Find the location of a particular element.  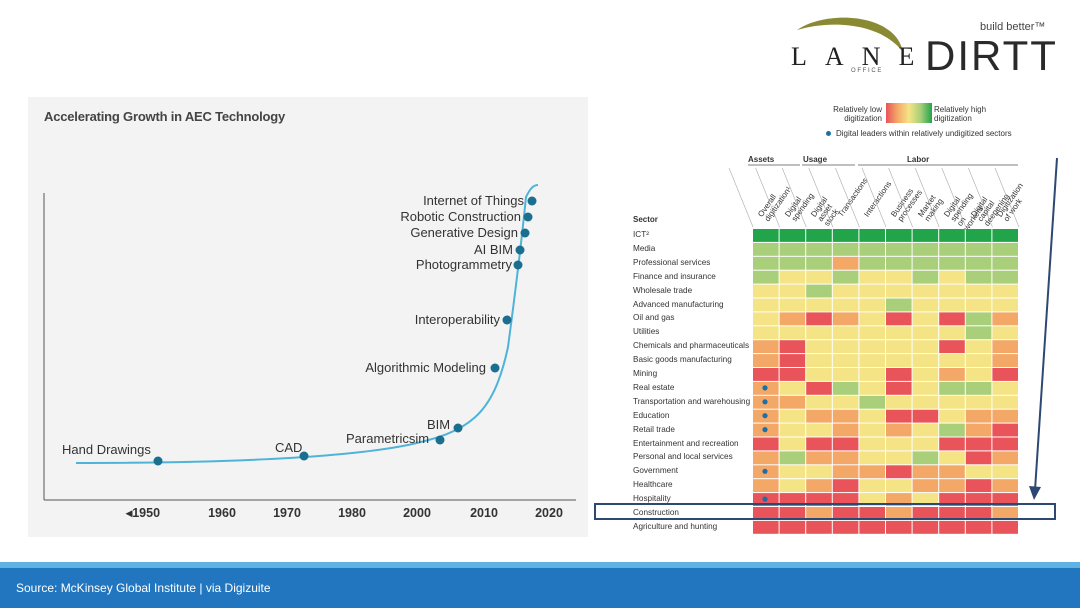

dirtt-wordmark: DIRTT is located at coordinates (991, 55).